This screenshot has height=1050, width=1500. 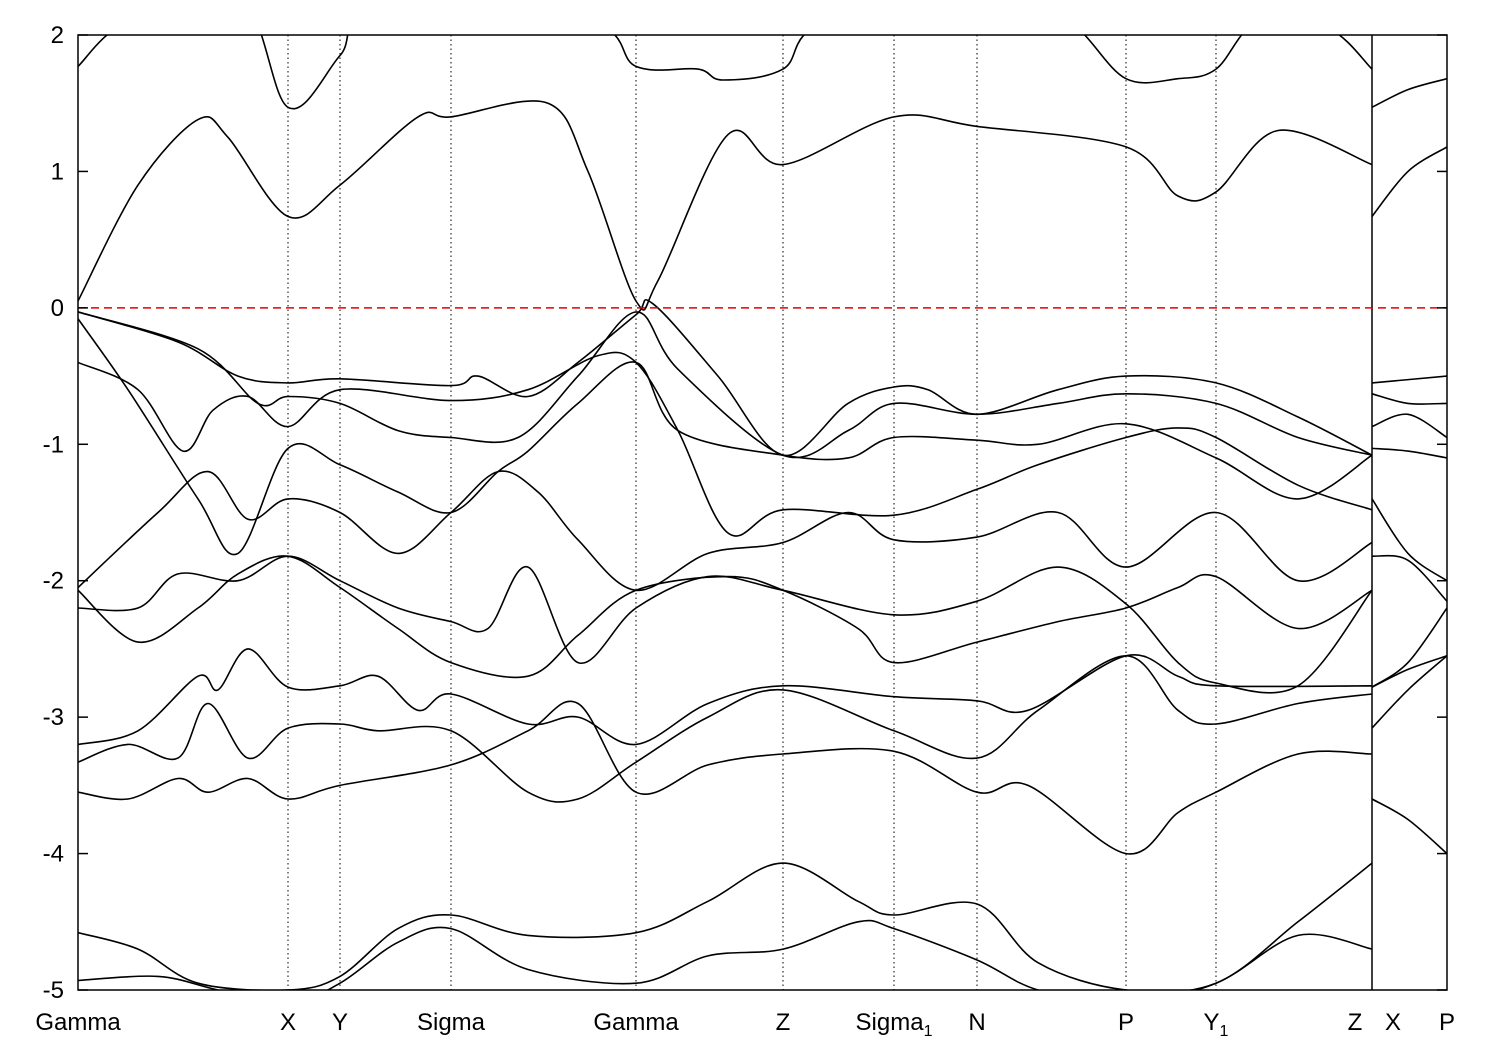 I want to click on y-tick-labels: -5 -4 -3 -2 -1 0 1 2, so click(x=53, y=513).